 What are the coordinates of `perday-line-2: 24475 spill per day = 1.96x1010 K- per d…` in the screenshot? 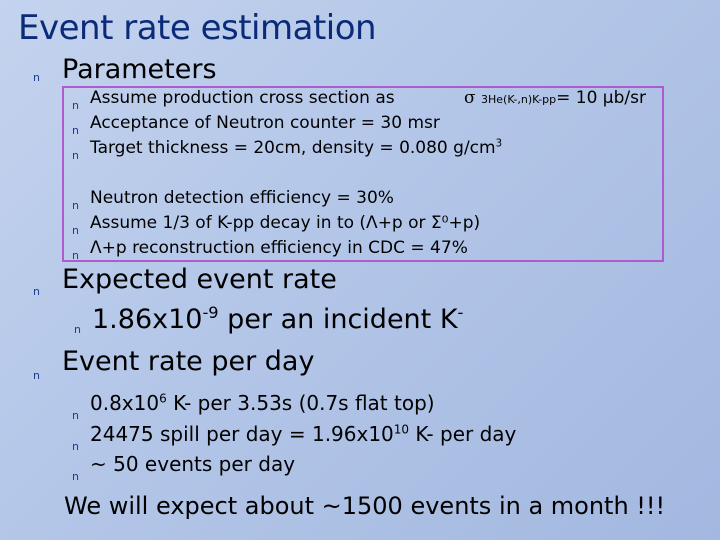 It's located at (303, 434).